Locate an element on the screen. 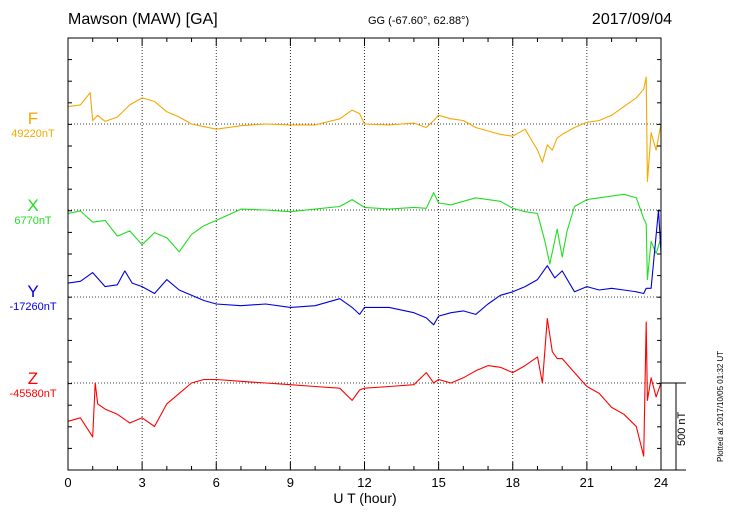 The image size is (730, 520). series-baseline: -17260nT is located at coordinates (33, 307).